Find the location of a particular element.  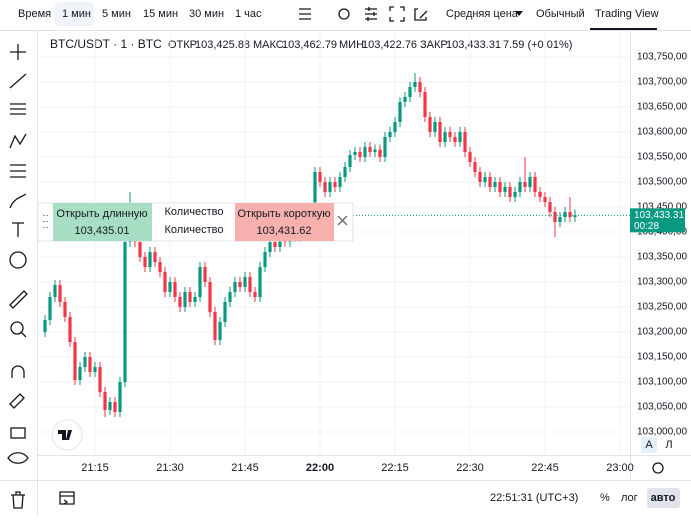

last-price-label: 103,433.31 is located at coordinates (659, 215).